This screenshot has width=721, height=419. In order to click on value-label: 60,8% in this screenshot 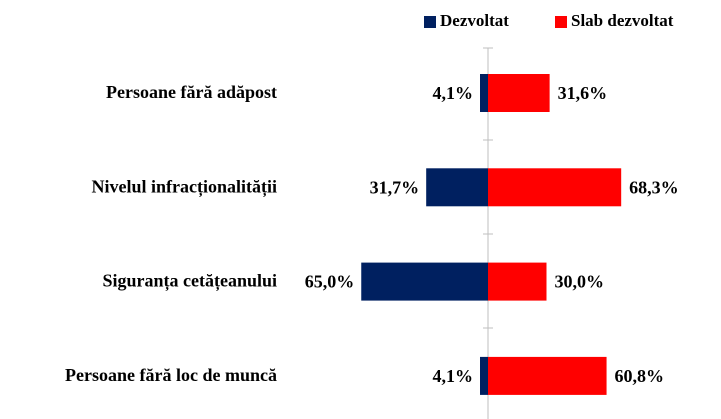, I will do `click(640, 376)`.